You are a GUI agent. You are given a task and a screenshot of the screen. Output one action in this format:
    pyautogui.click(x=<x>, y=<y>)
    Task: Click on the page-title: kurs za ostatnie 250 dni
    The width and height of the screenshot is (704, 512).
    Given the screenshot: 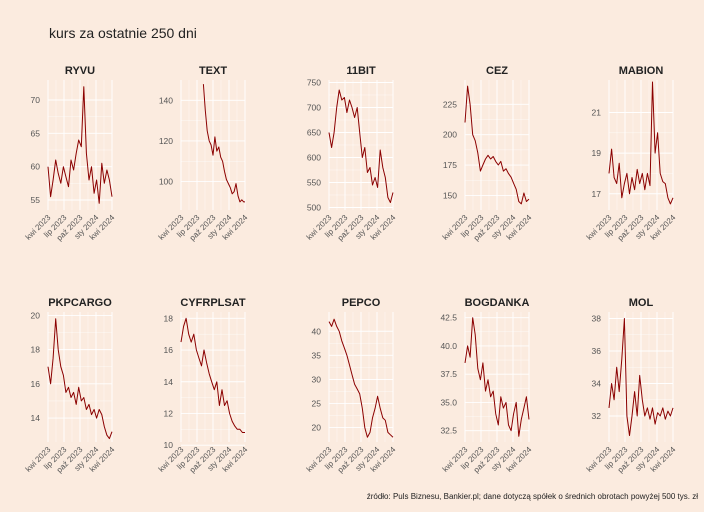 What is the action you would take?
    pyautogui.click(x=123, y=33)
    